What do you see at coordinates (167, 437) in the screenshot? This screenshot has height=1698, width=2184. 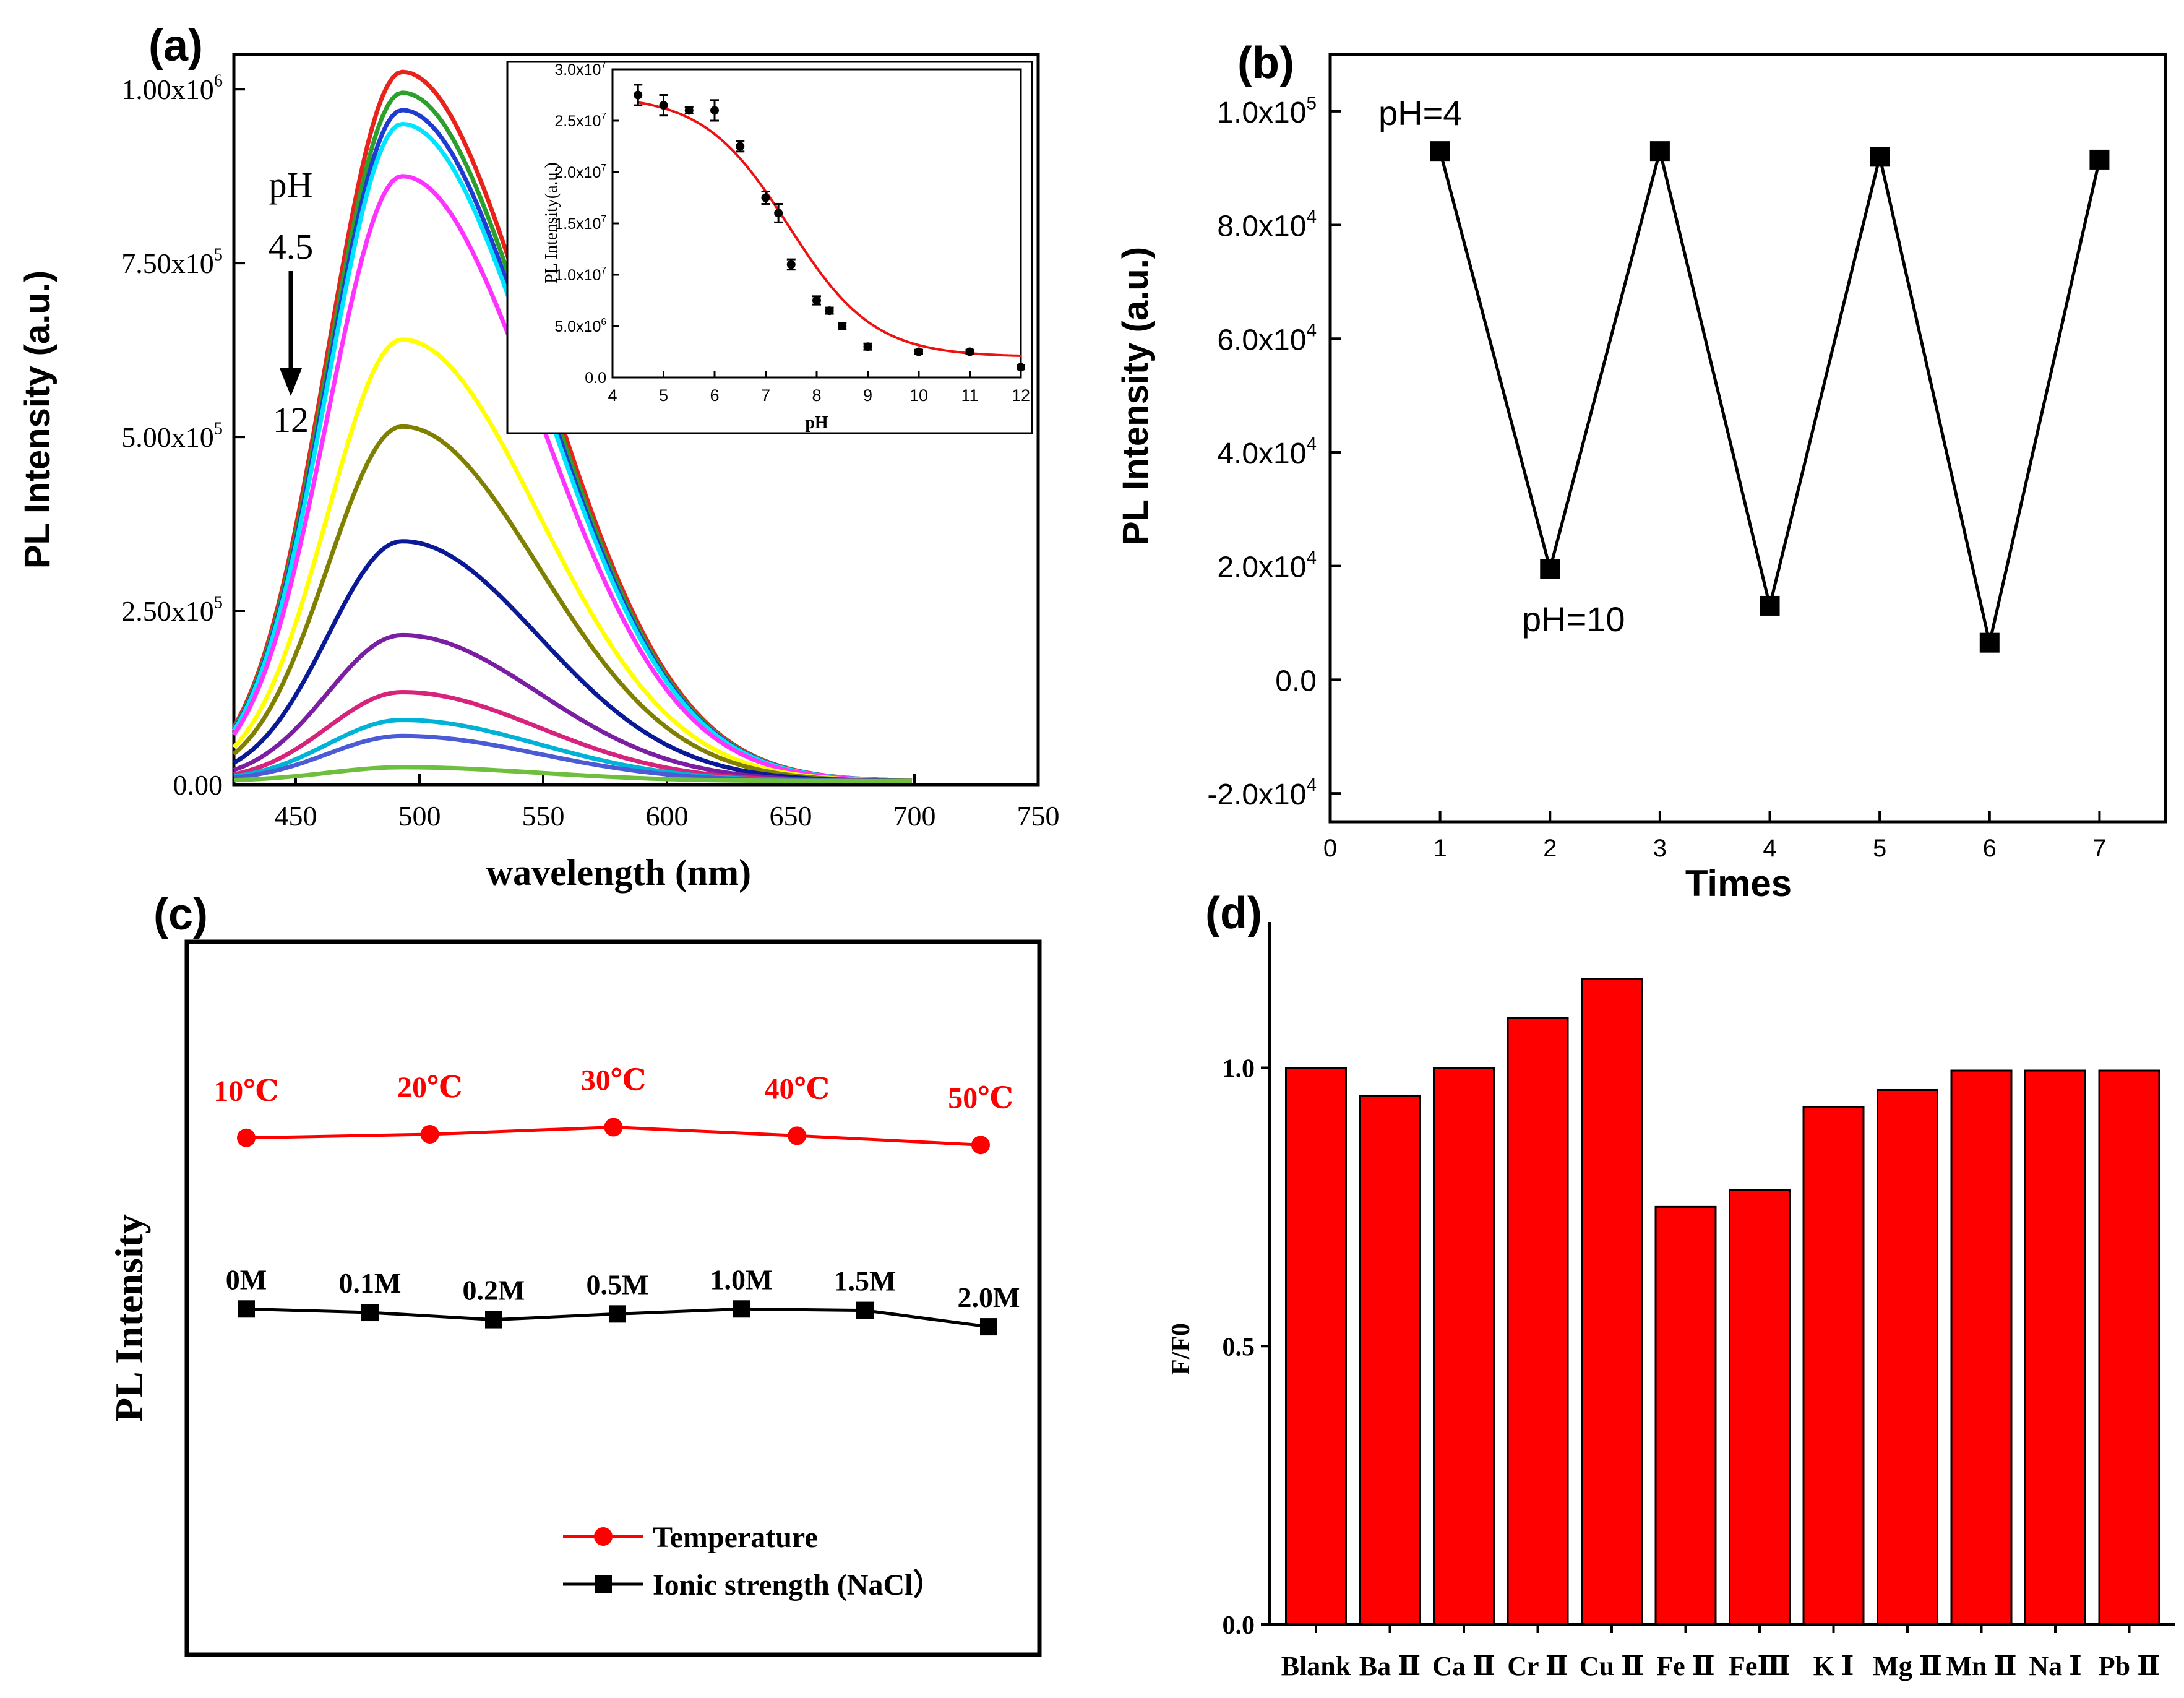 I see `a-y-tick-label-mantissa: 5.00x10` at bounding box center [167, 437].